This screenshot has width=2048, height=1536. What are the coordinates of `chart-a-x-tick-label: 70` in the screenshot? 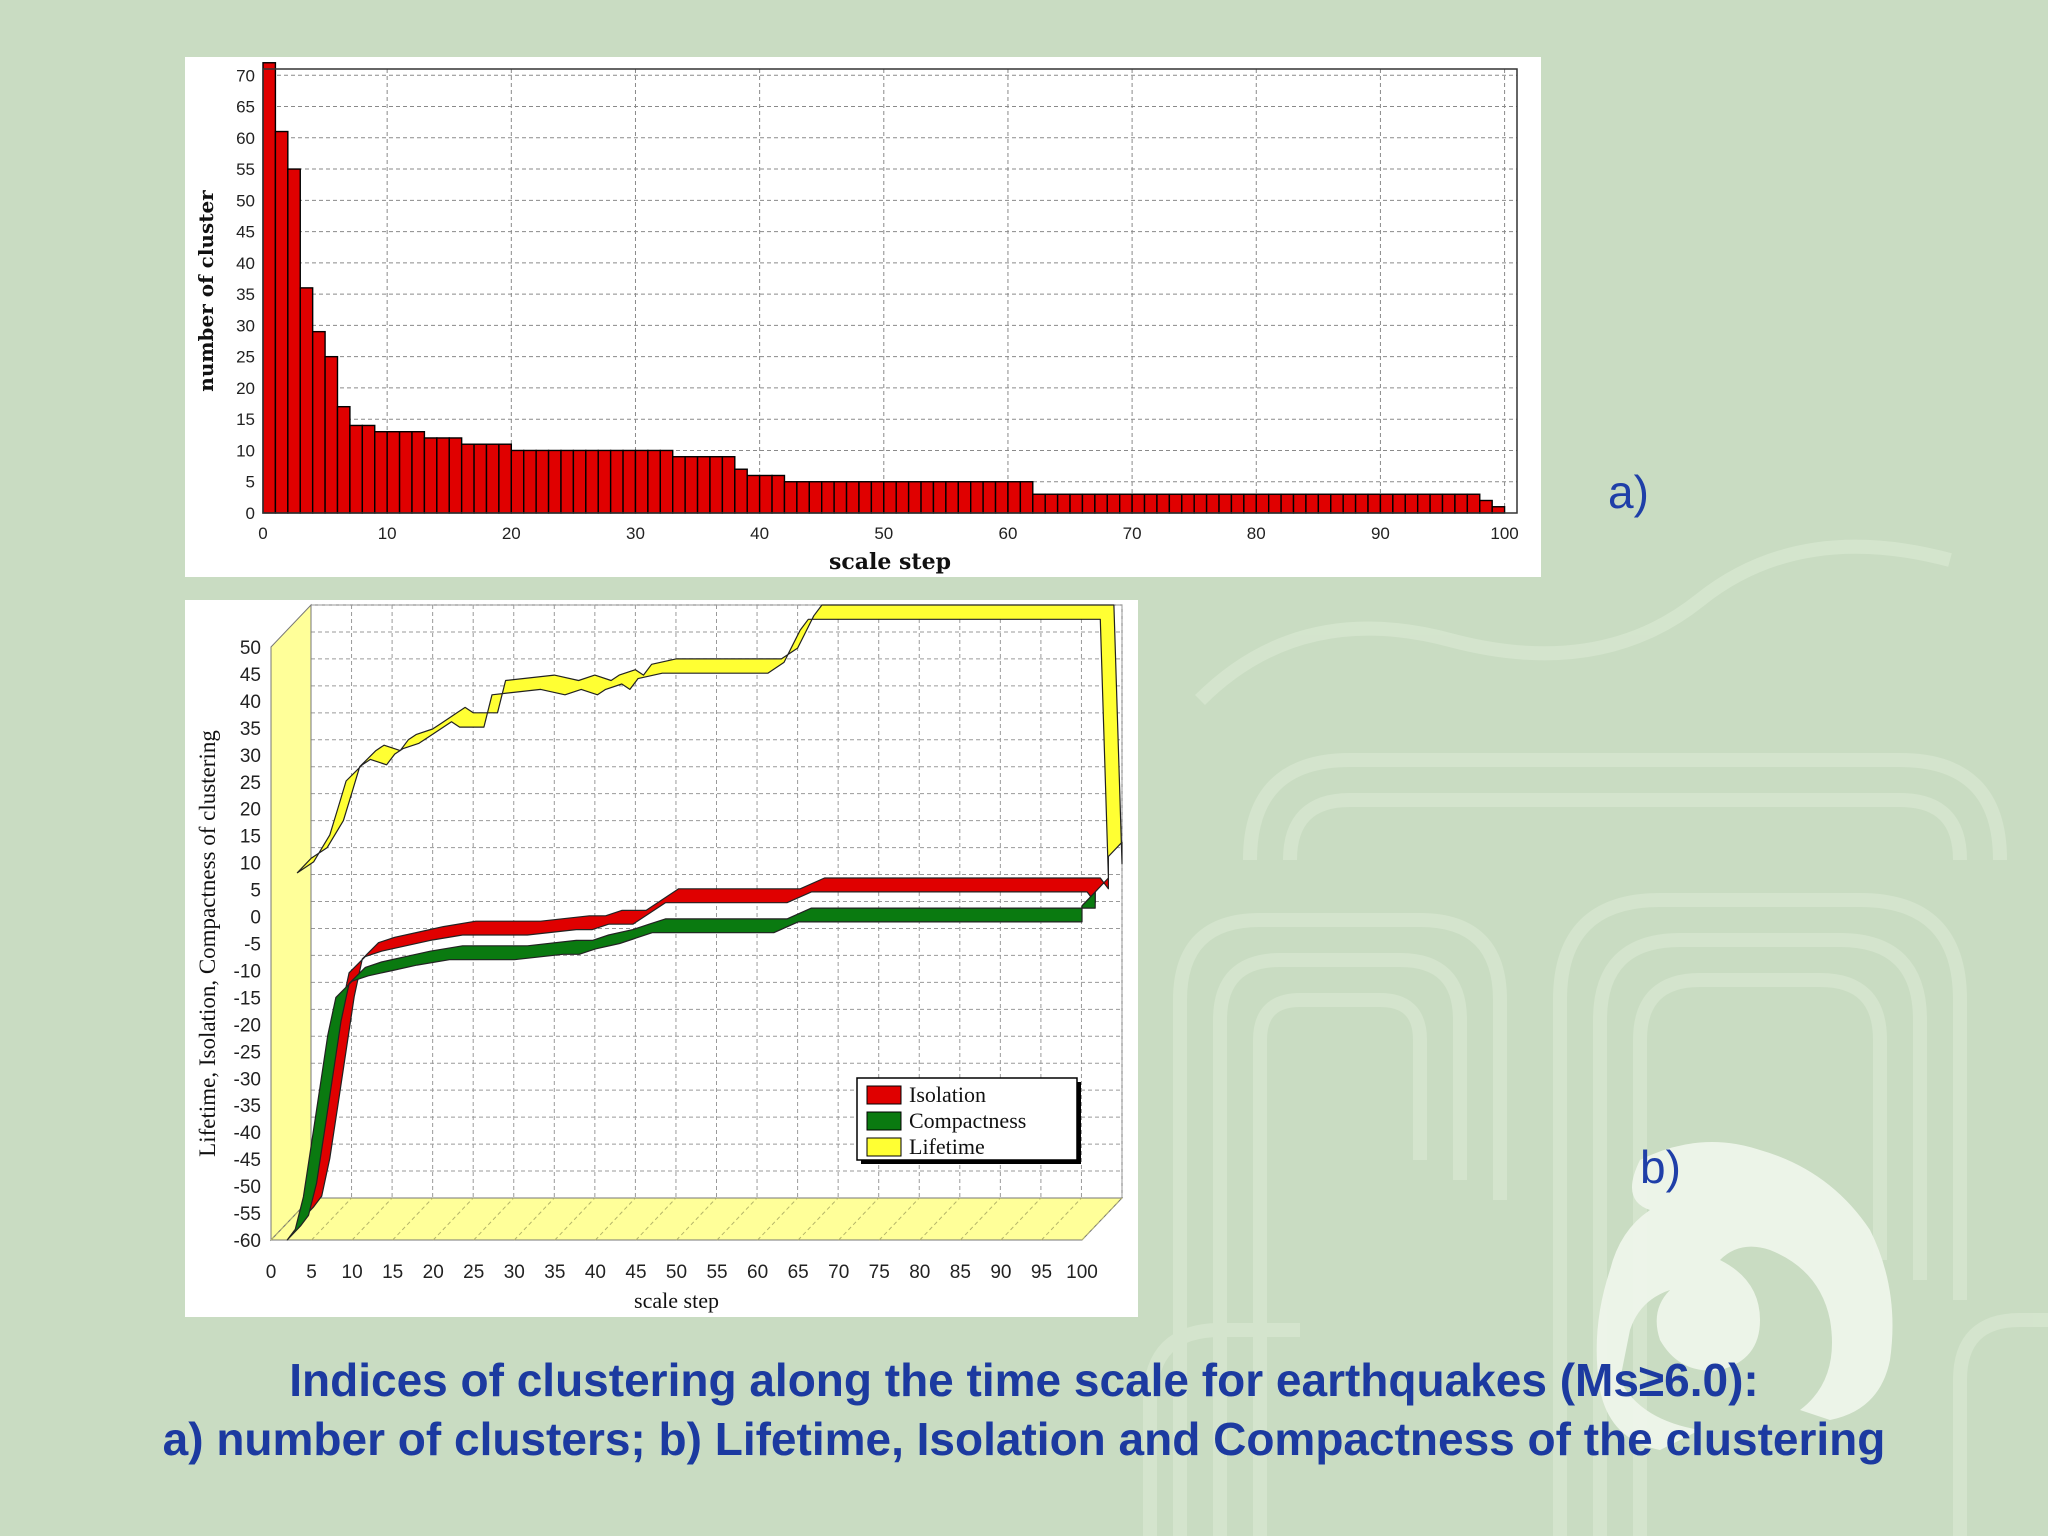 It's located at (1132, 533).